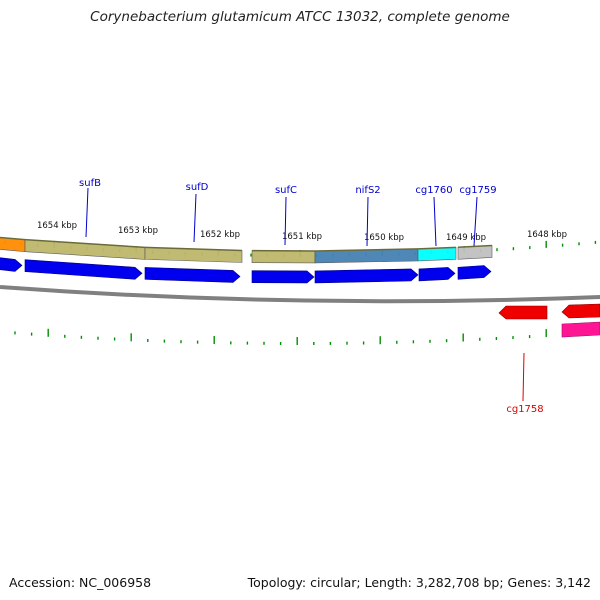  Describe the element at coordinates (197, 187) in the screenshot. I see `gene-label-sufD: sufD` at that location.